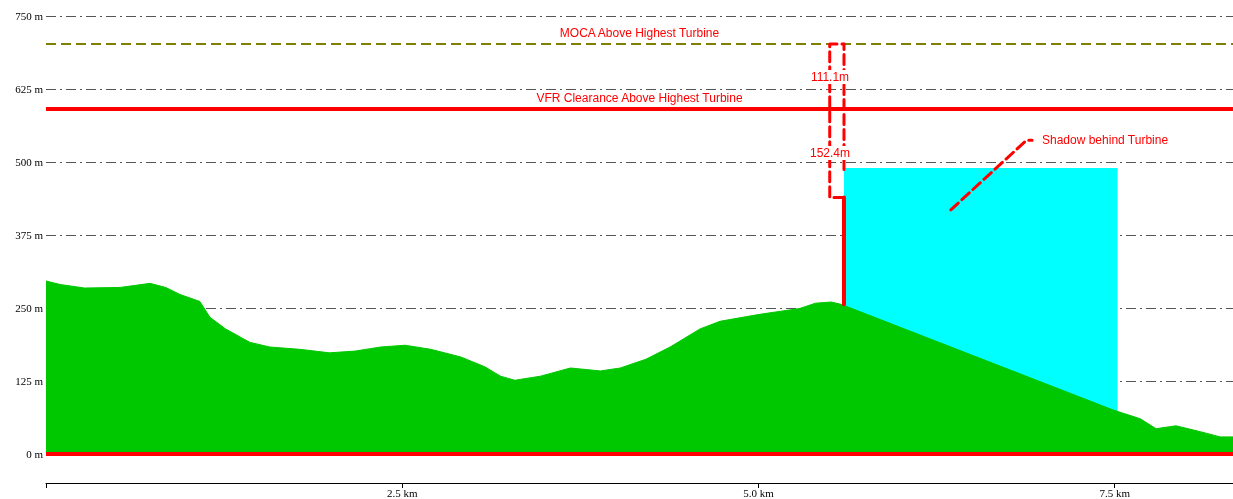 This screenshot has width=1233, height=499. I want to click on x-tick-label: 7.5 km, so click(1115, 492).